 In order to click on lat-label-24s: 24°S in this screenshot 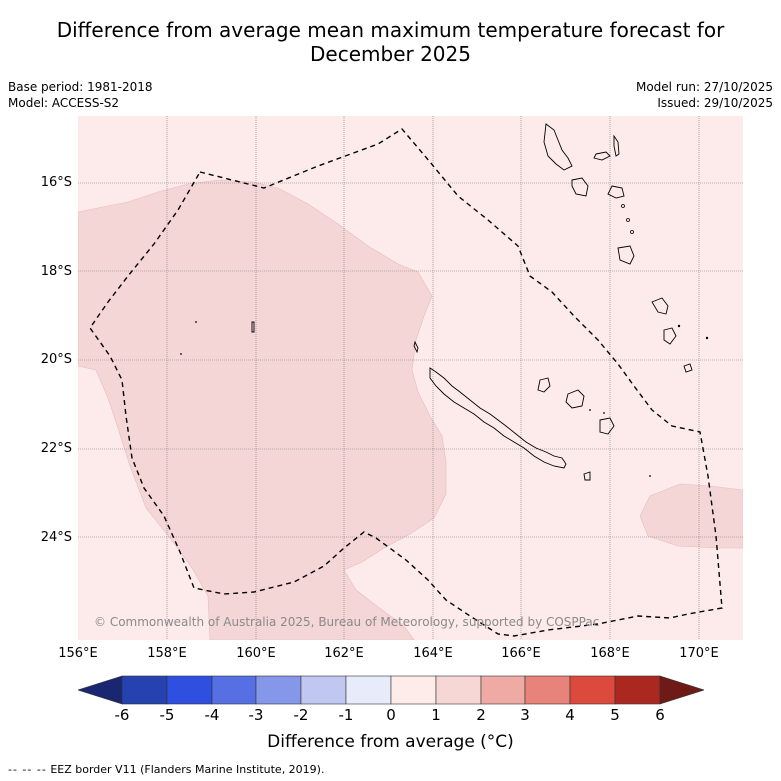, I will do `click(56, 537)`.